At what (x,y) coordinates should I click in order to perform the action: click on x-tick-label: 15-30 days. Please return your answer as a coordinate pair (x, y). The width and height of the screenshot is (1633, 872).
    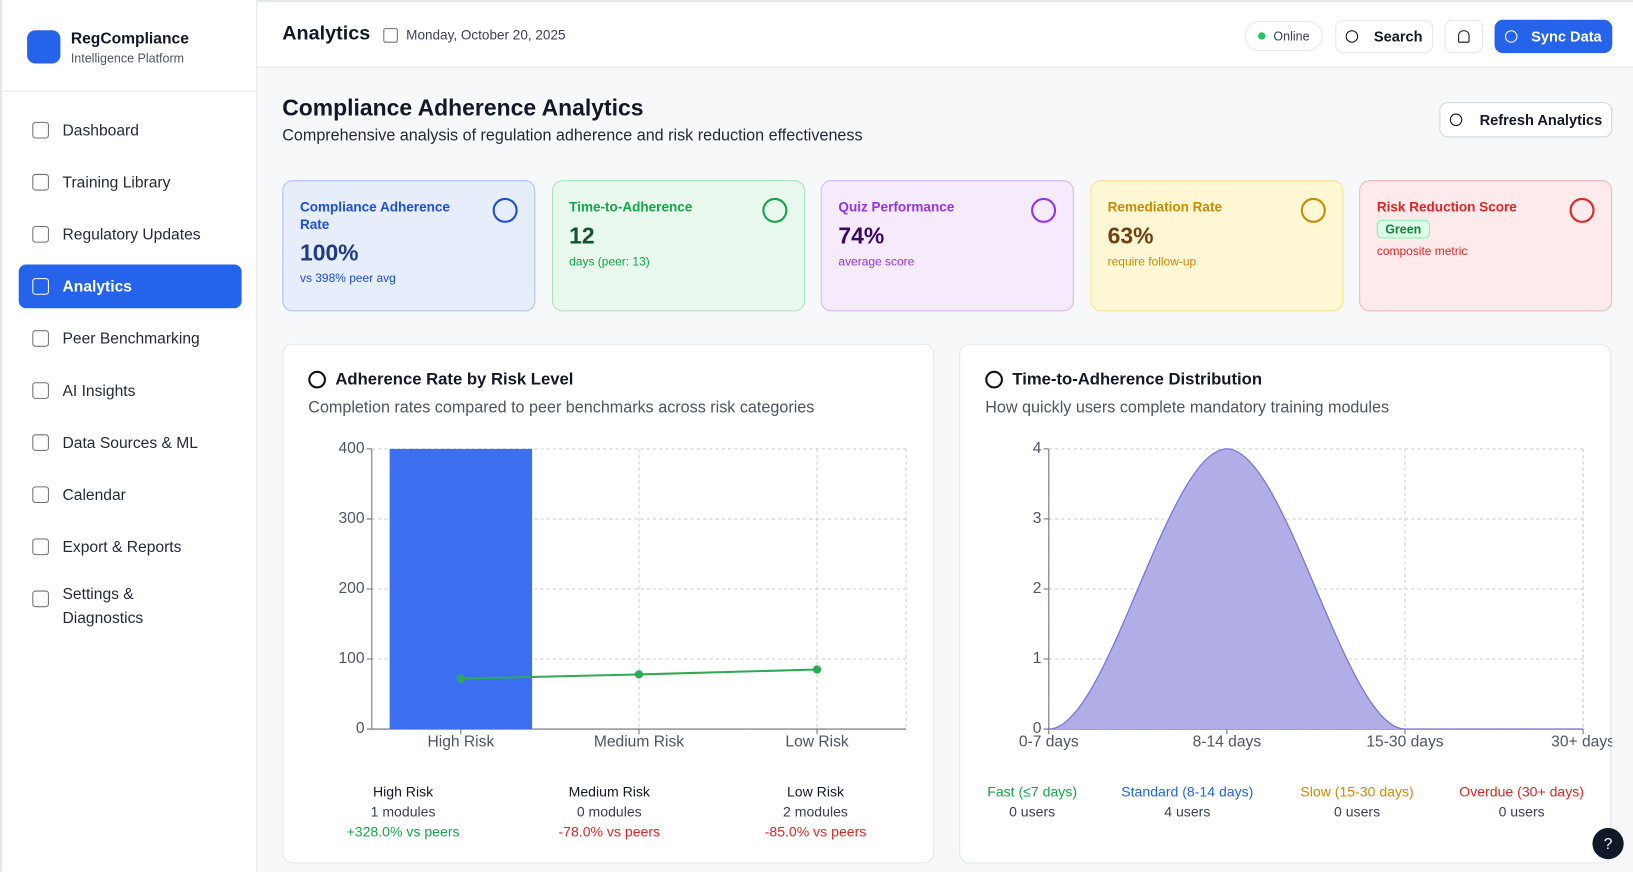
    Looking at the image, I should click on (1404, 742).